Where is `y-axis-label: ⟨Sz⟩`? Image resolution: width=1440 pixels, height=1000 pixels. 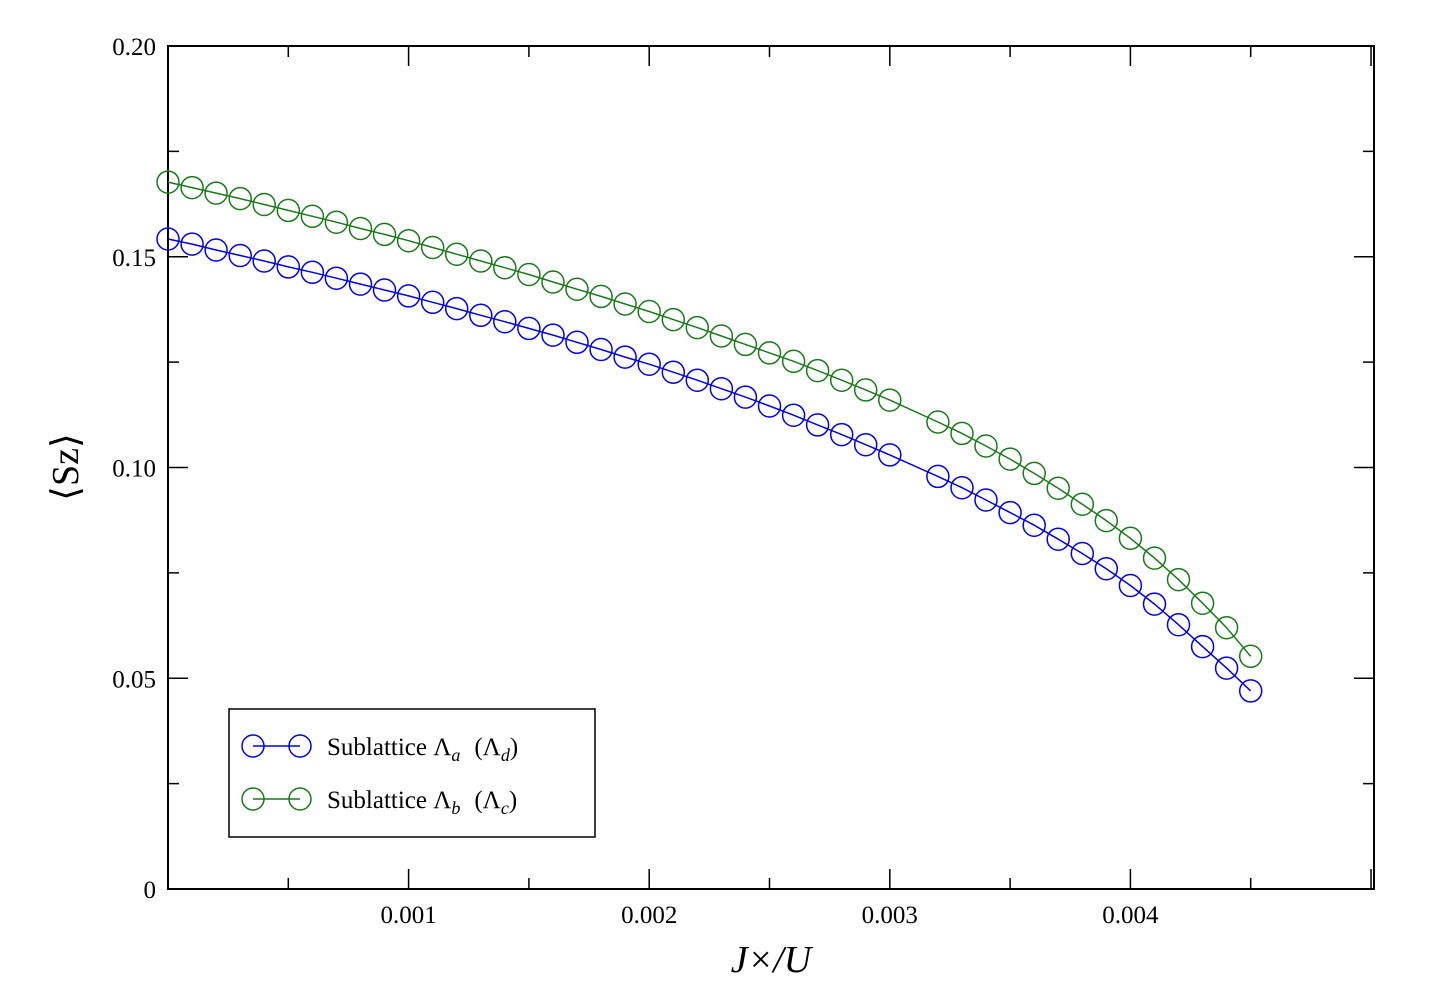
y-axis-label: ⟨Sz⟩ is located at coordinates (66, 467).